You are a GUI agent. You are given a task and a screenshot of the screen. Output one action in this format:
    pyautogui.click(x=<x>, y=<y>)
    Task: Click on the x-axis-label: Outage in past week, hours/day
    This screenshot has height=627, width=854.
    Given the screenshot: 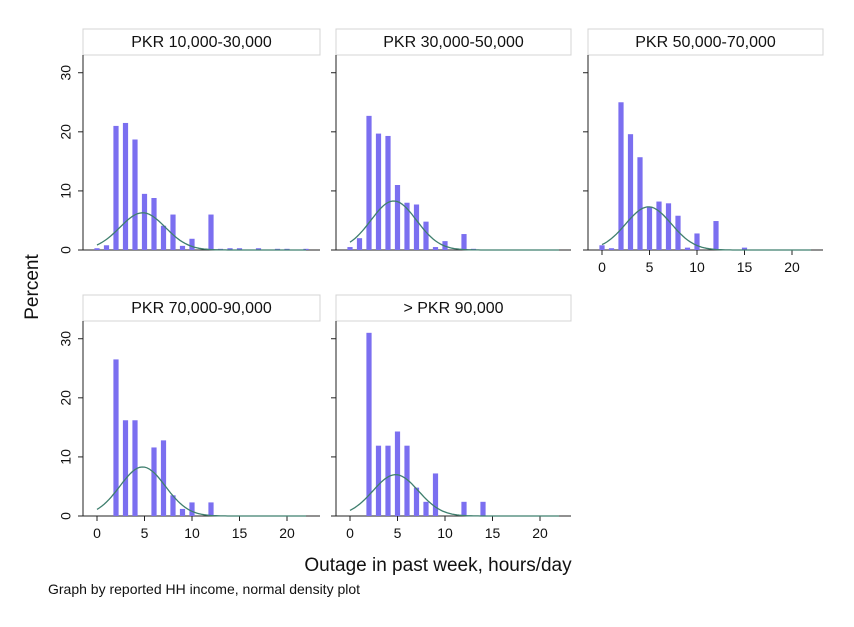 What is the action you would take?
    pyautogui.click(x=438, y=565)
    